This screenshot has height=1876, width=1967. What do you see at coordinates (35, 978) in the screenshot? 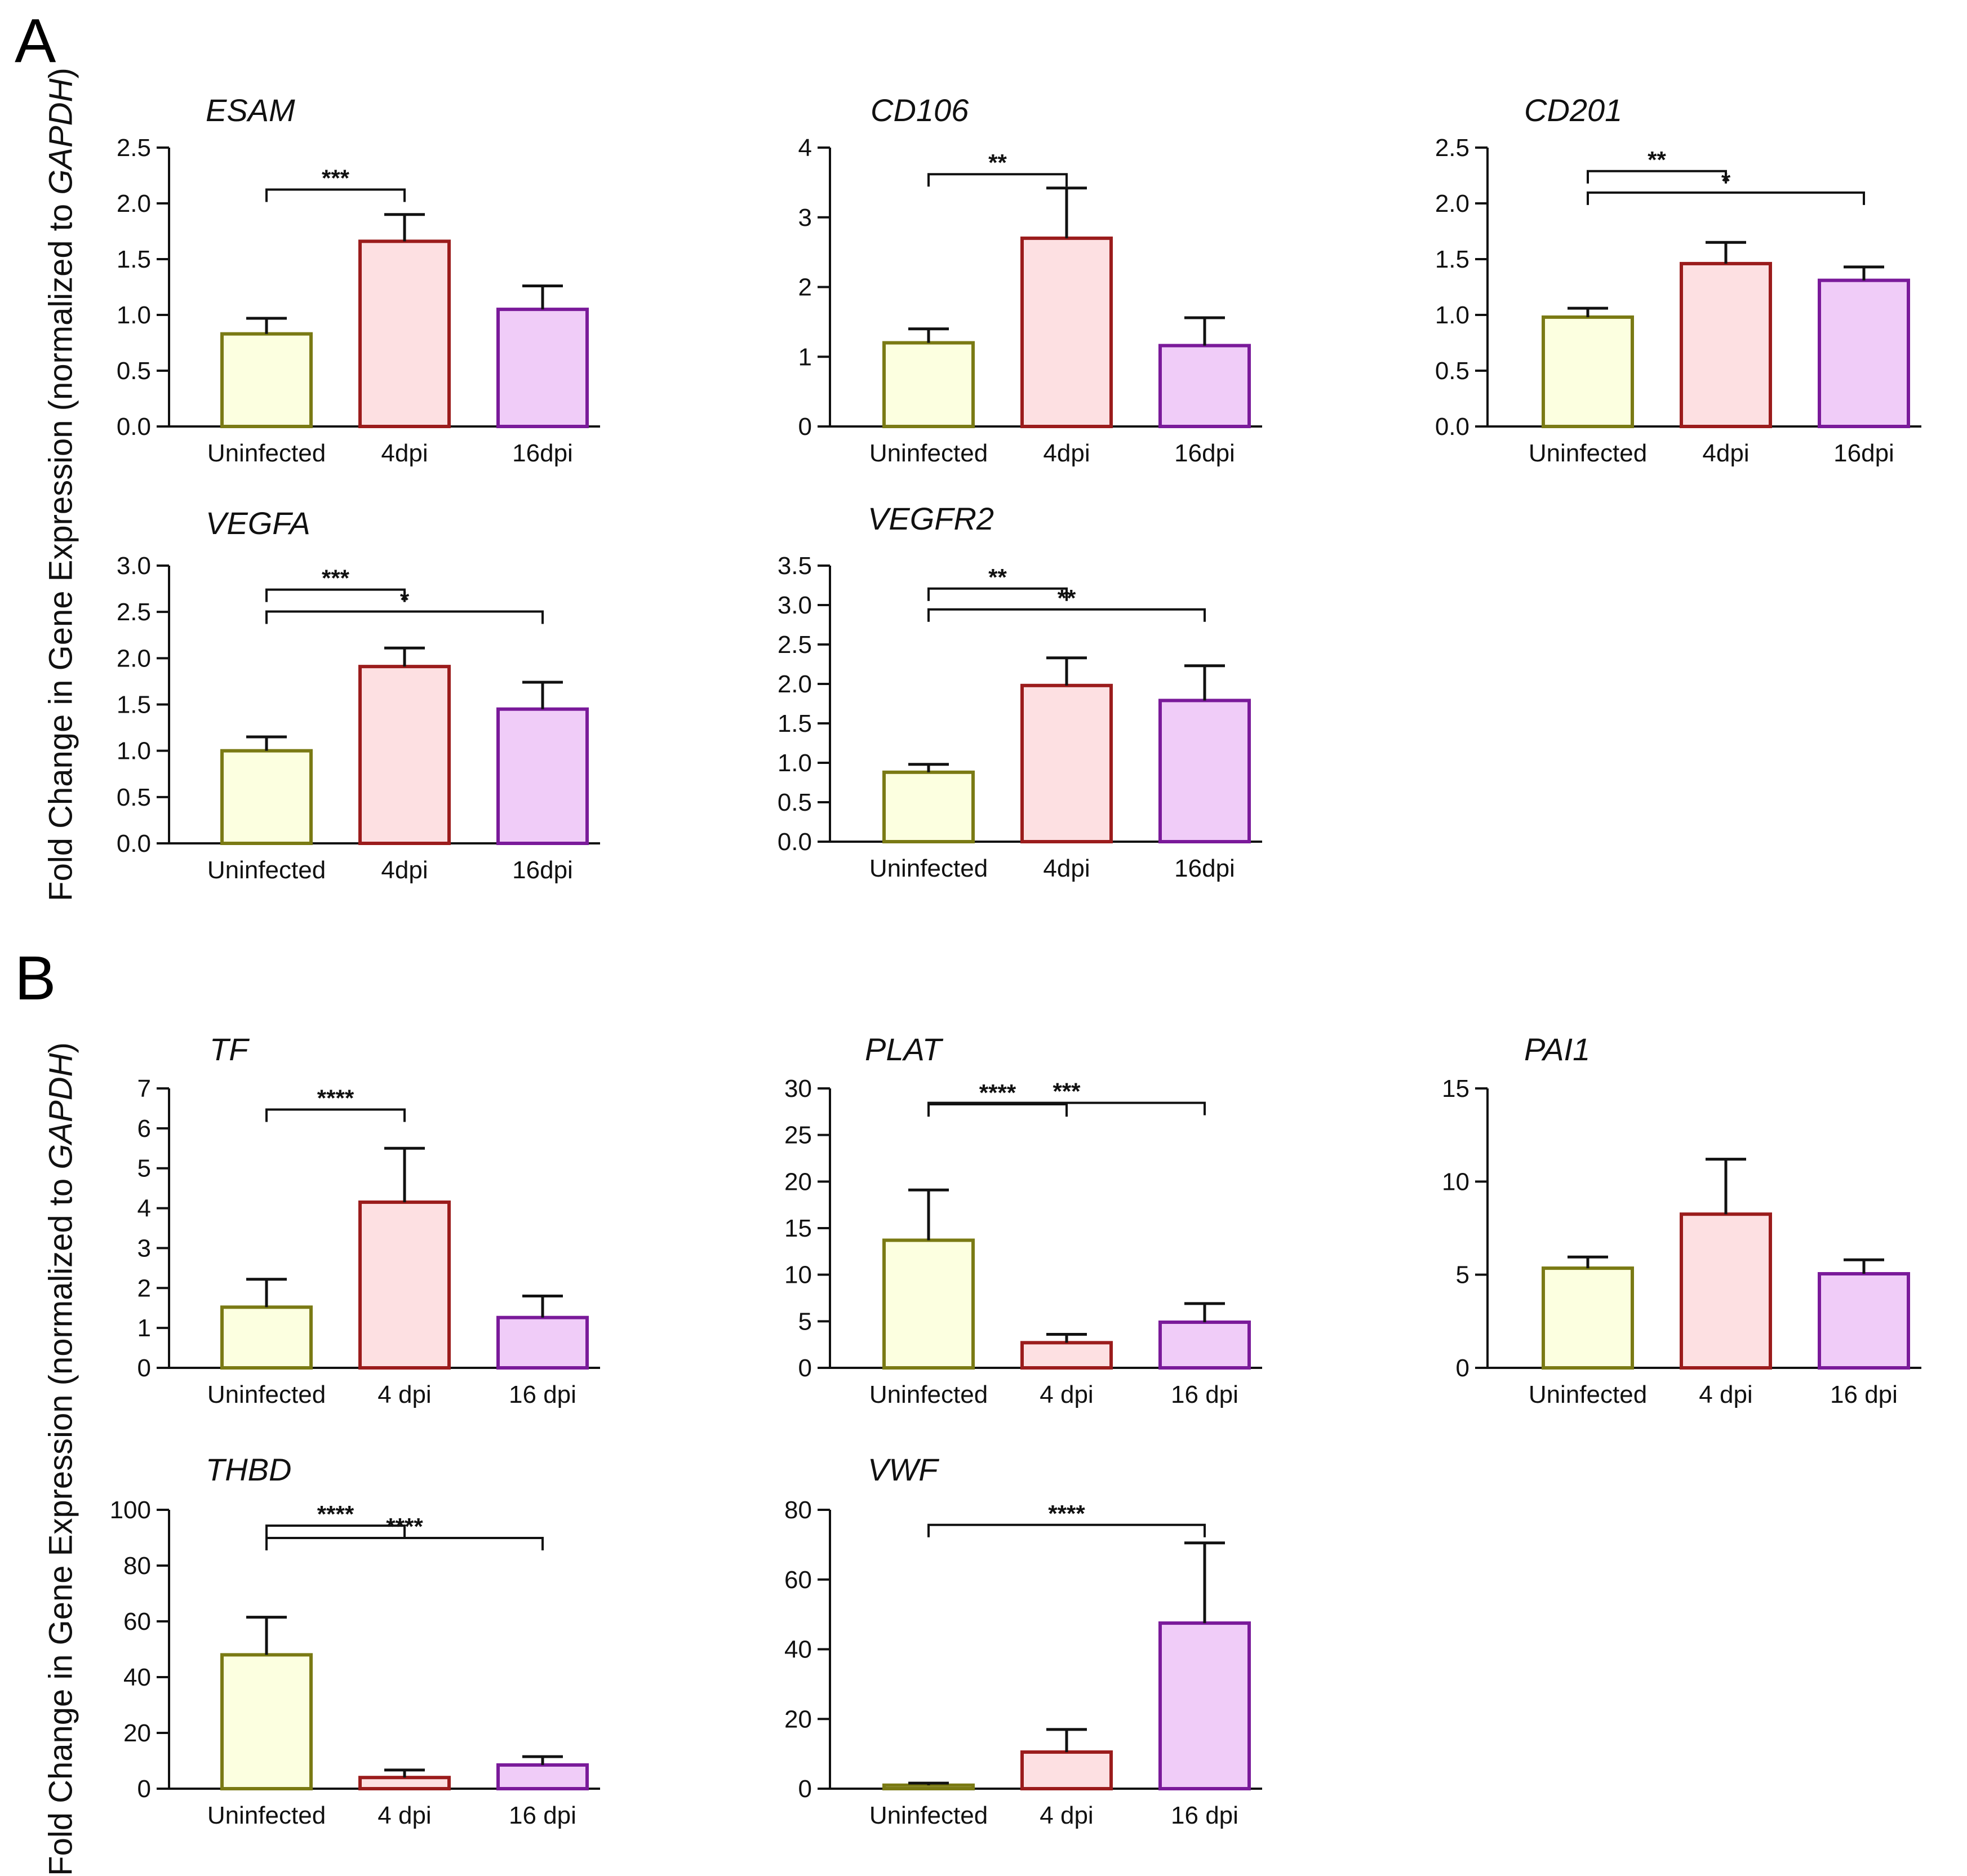
I see `panel-b-letter: B` at bounding box center [35, 978].